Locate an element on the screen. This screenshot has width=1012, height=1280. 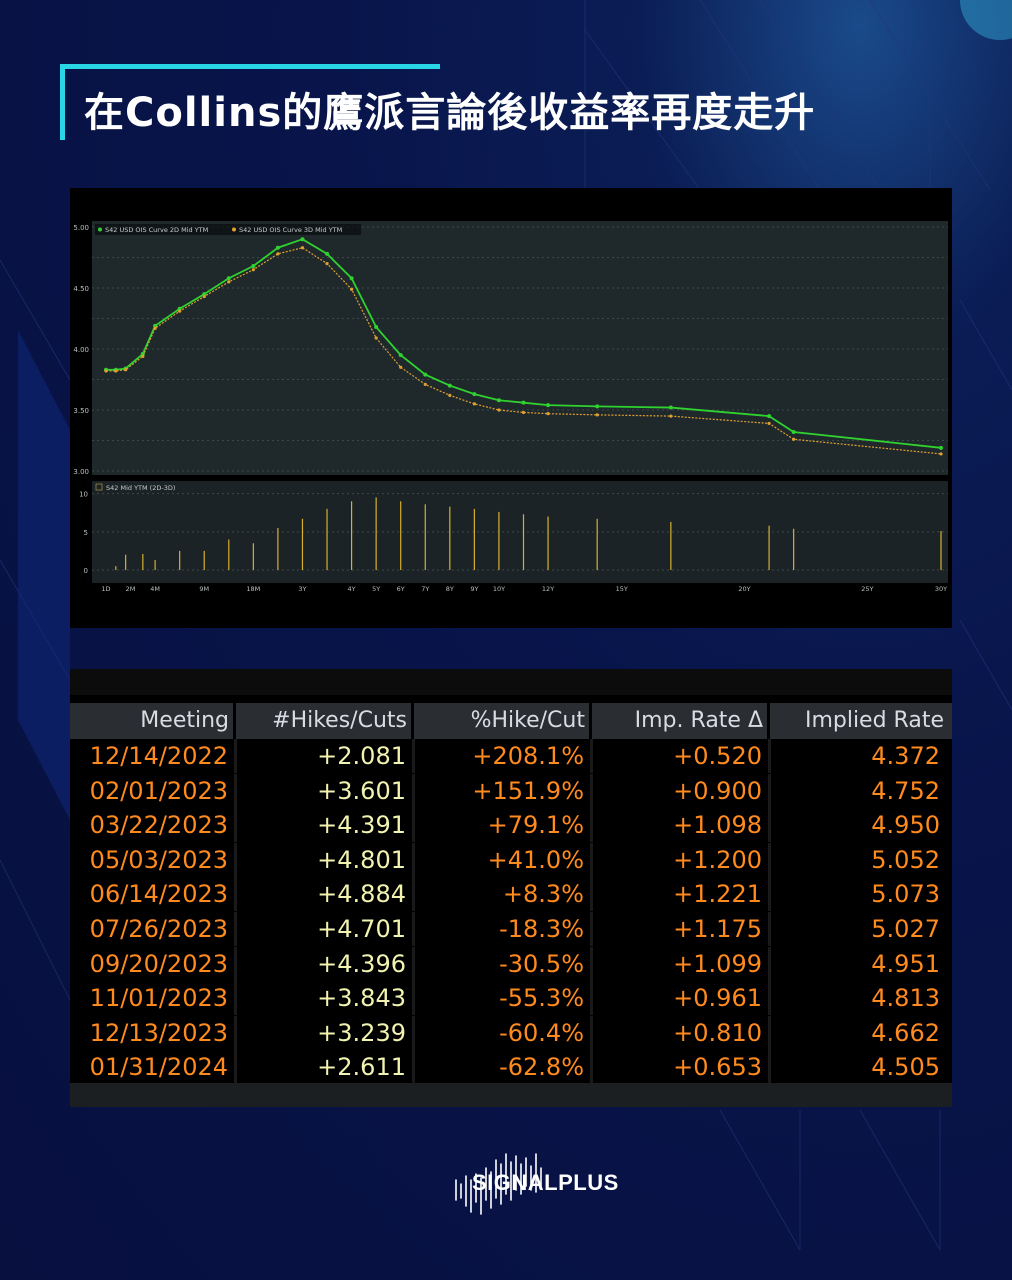
y-tick-label: 3.00 is located at coordinates (81, 472).